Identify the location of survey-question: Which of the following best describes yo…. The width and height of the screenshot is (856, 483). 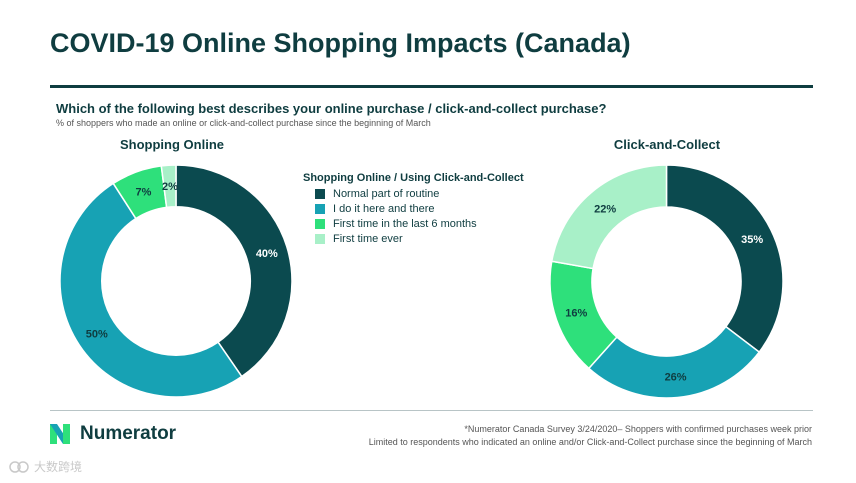
(331, 108).